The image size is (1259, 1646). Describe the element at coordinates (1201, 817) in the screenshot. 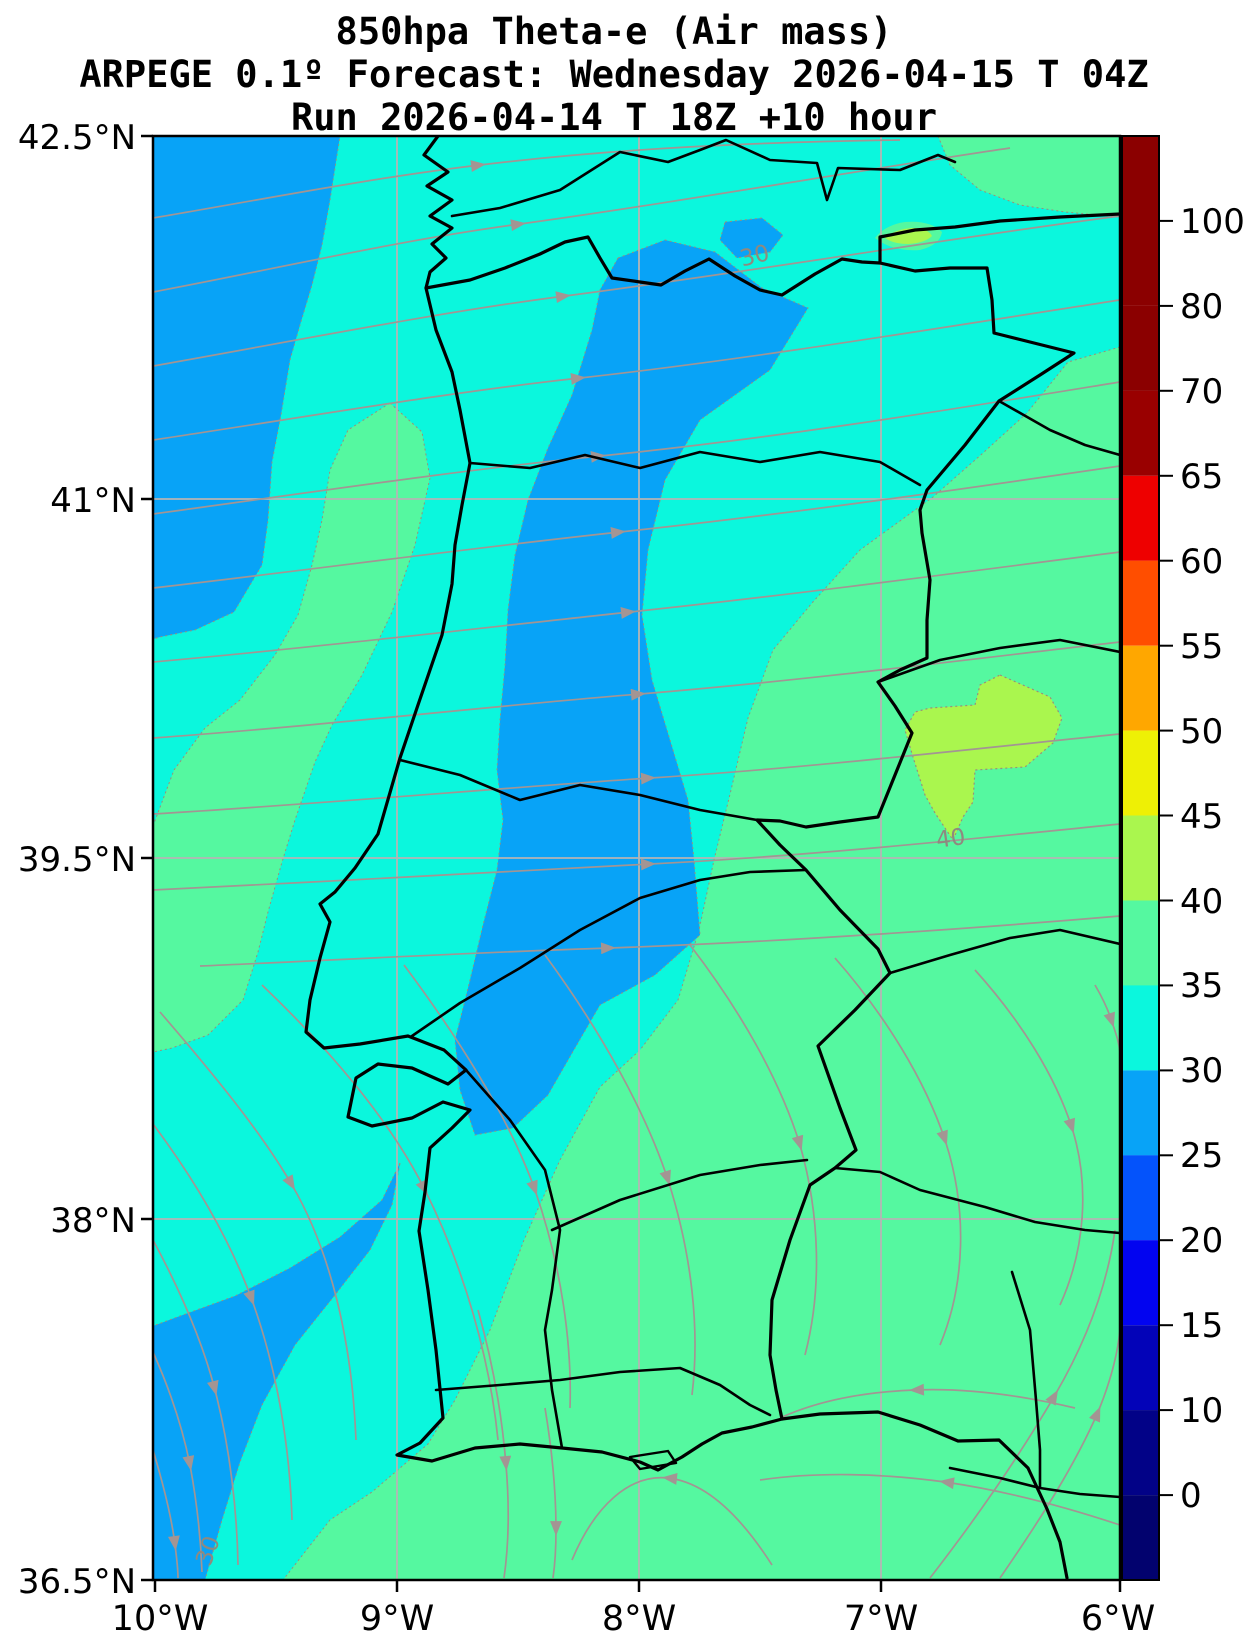

I see `svg-text: 45` at that location.